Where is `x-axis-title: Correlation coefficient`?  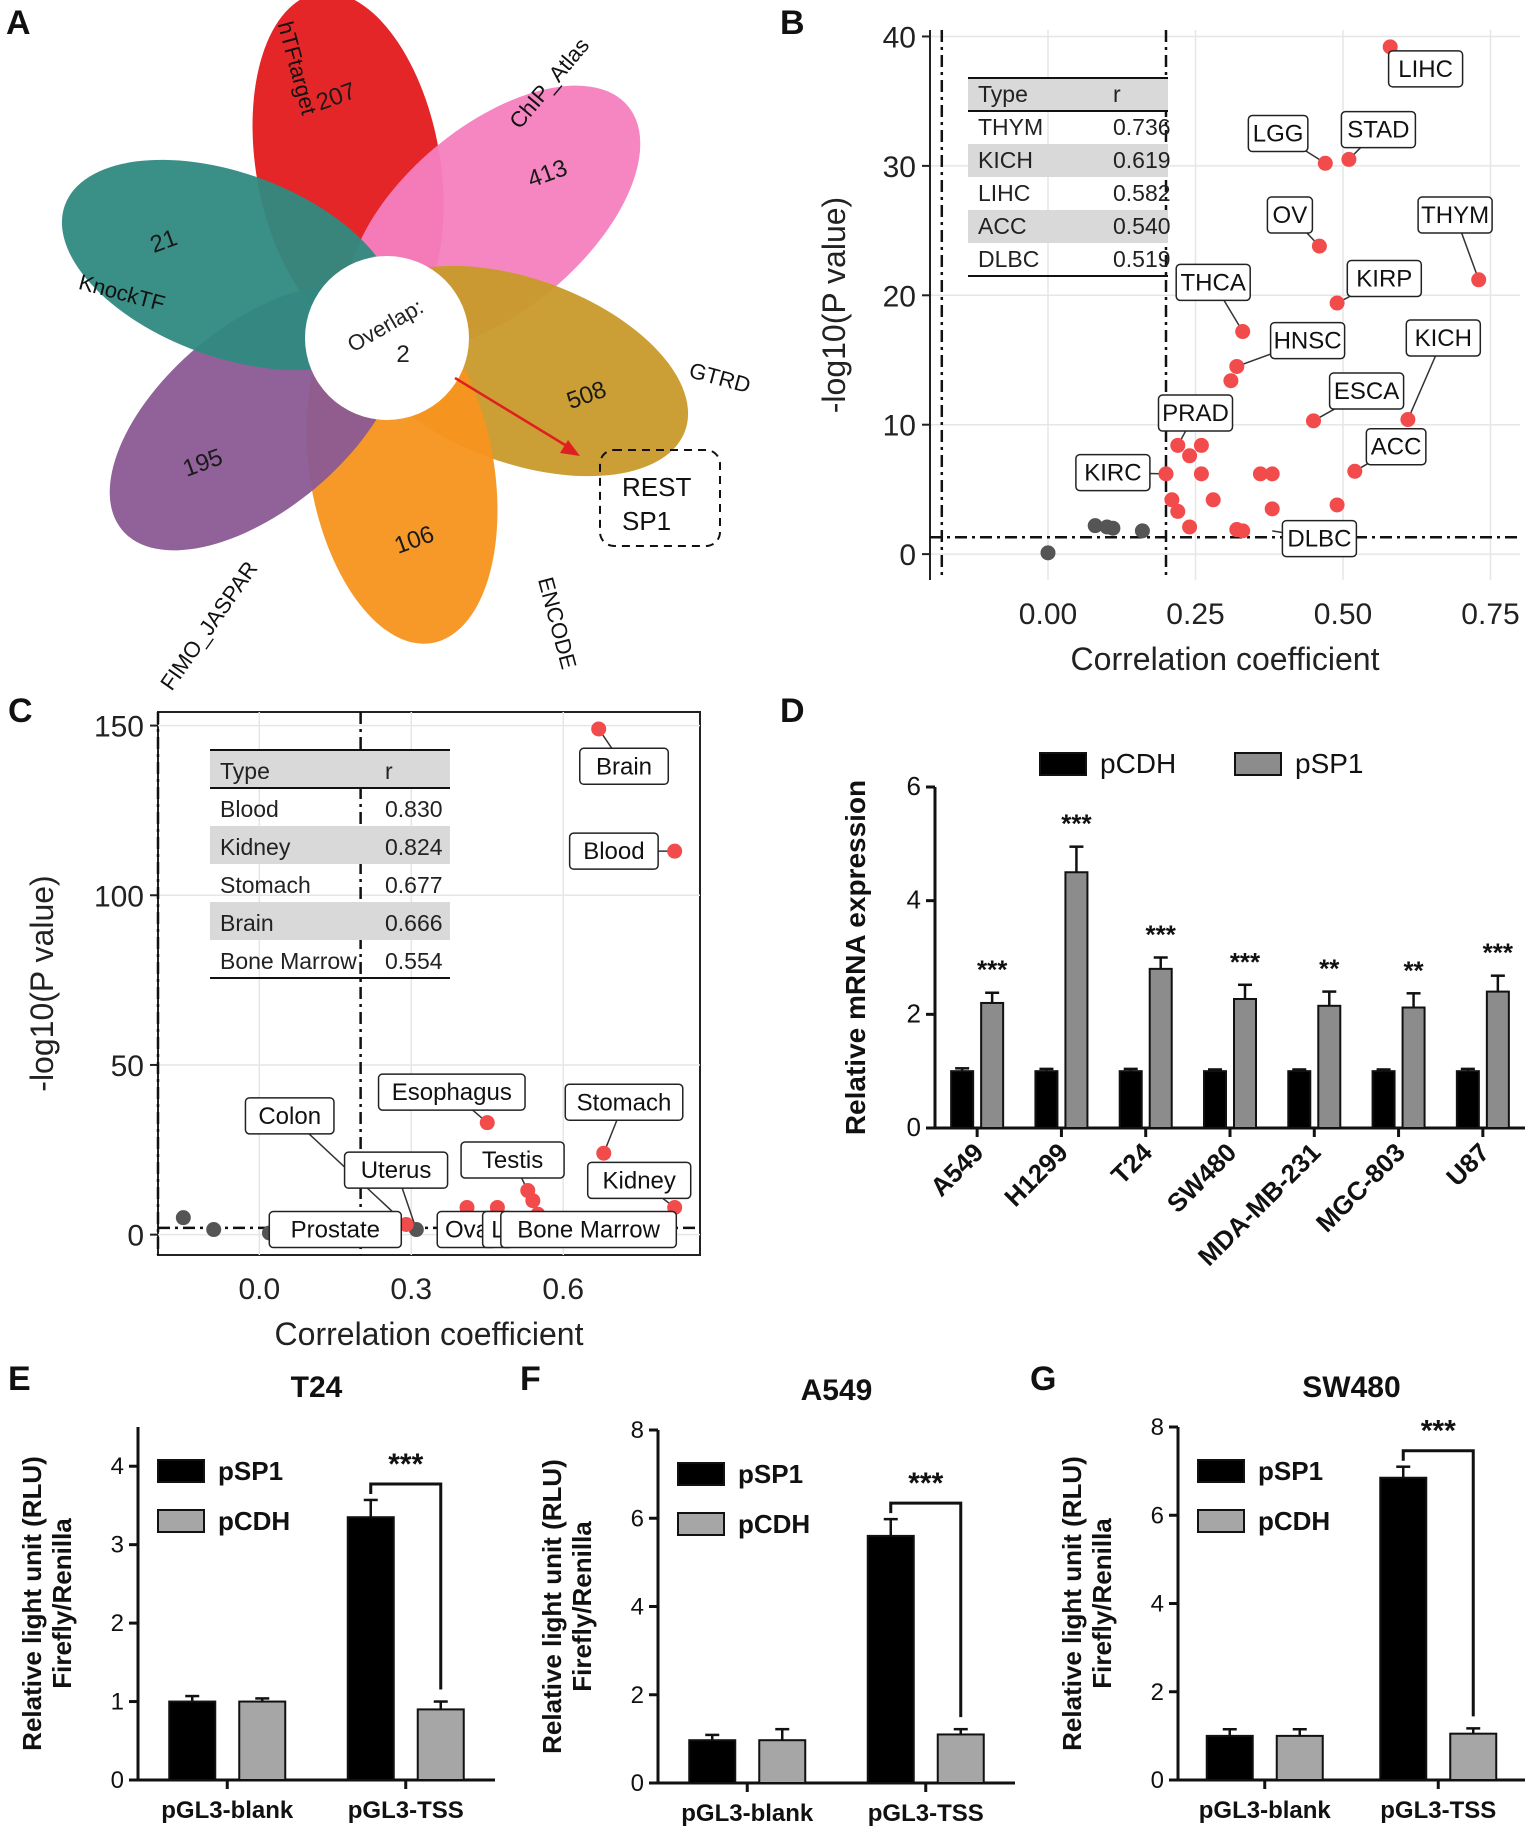
x-axis-title: Correlation coefficient is located at coordinates (1225, 659).